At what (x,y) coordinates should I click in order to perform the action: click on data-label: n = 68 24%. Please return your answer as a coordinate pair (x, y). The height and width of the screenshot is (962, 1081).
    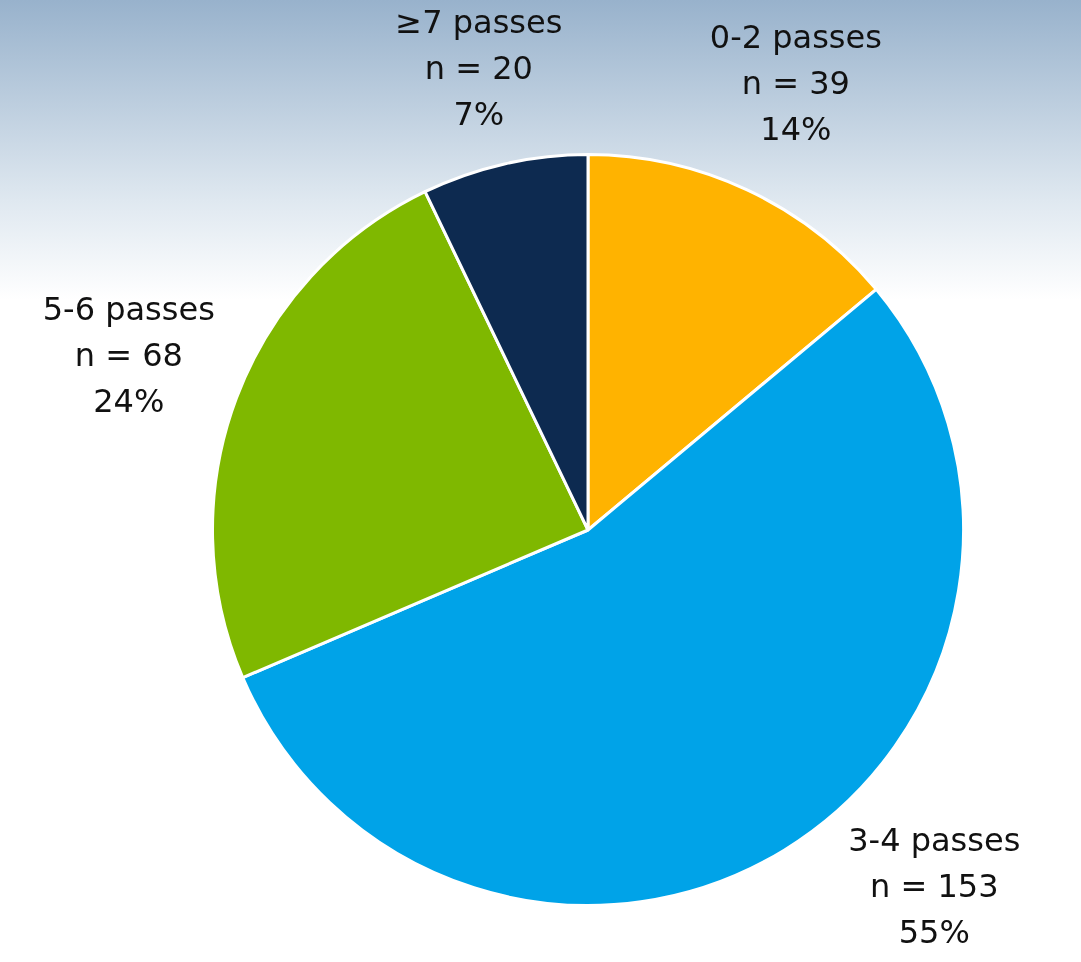
    Looking at the image, I should click on (128, 377).